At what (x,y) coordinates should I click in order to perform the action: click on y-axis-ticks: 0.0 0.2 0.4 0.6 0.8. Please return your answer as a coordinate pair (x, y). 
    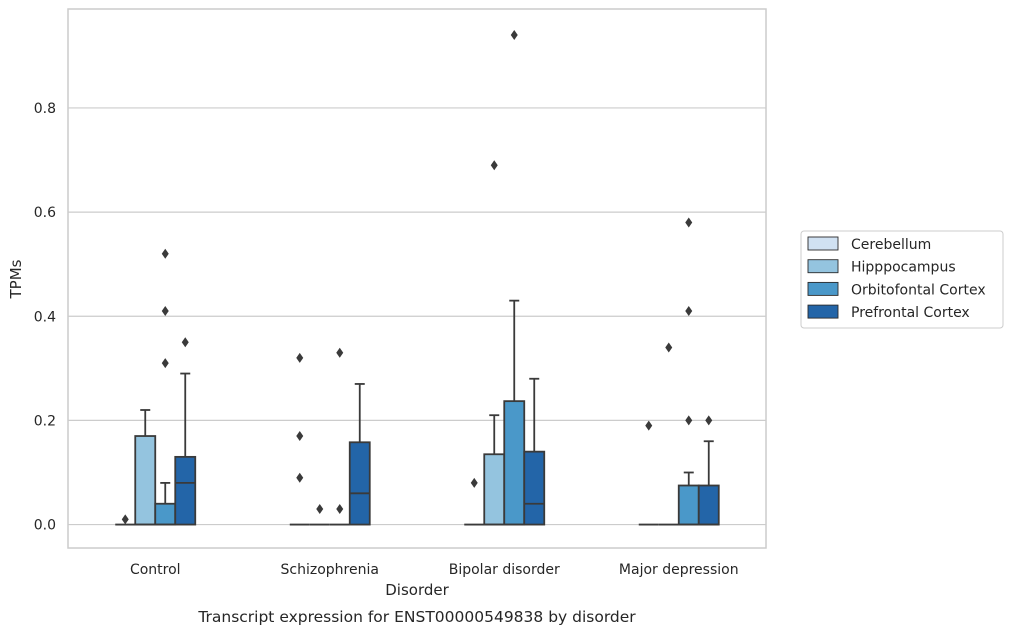
    Looking at the image, I should click on (45, 317).